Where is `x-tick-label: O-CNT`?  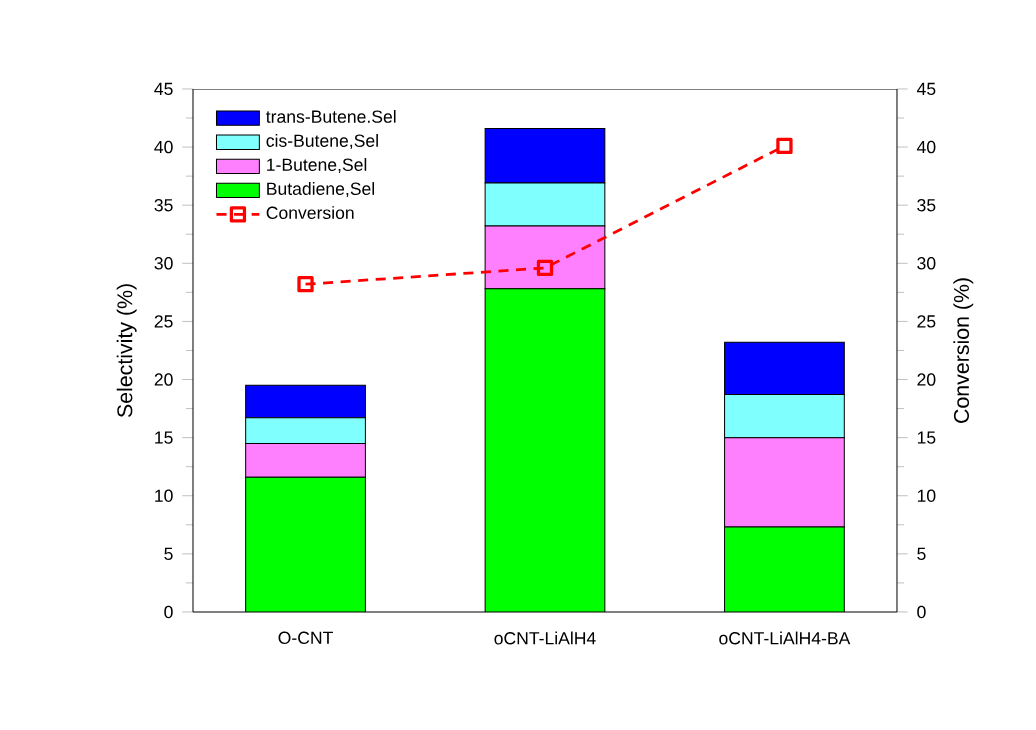
x-tick-label: O-CNT is located at coordinates (305, 637).